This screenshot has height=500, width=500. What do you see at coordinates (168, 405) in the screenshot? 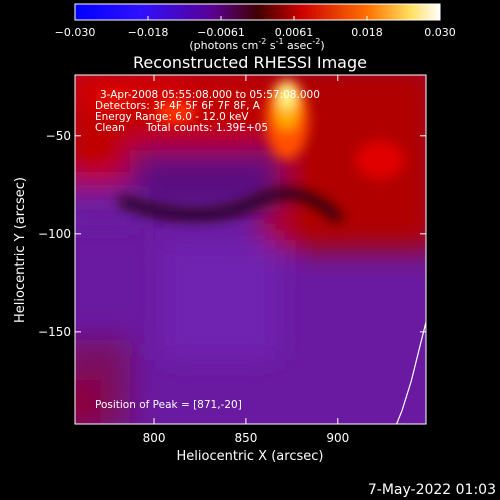
I see `peak-position: Position of Peak = [871,-20]` at bounding box center [168, 405].